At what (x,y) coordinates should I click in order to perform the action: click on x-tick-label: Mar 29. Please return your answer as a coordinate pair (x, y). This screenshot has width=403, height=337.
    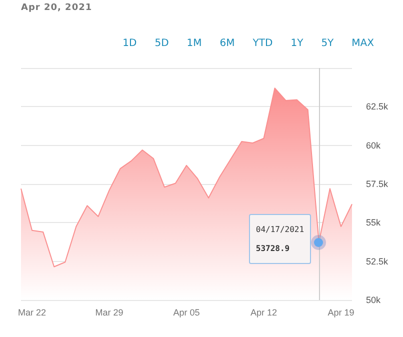
    Looking at the image, I should click on (109, 313).